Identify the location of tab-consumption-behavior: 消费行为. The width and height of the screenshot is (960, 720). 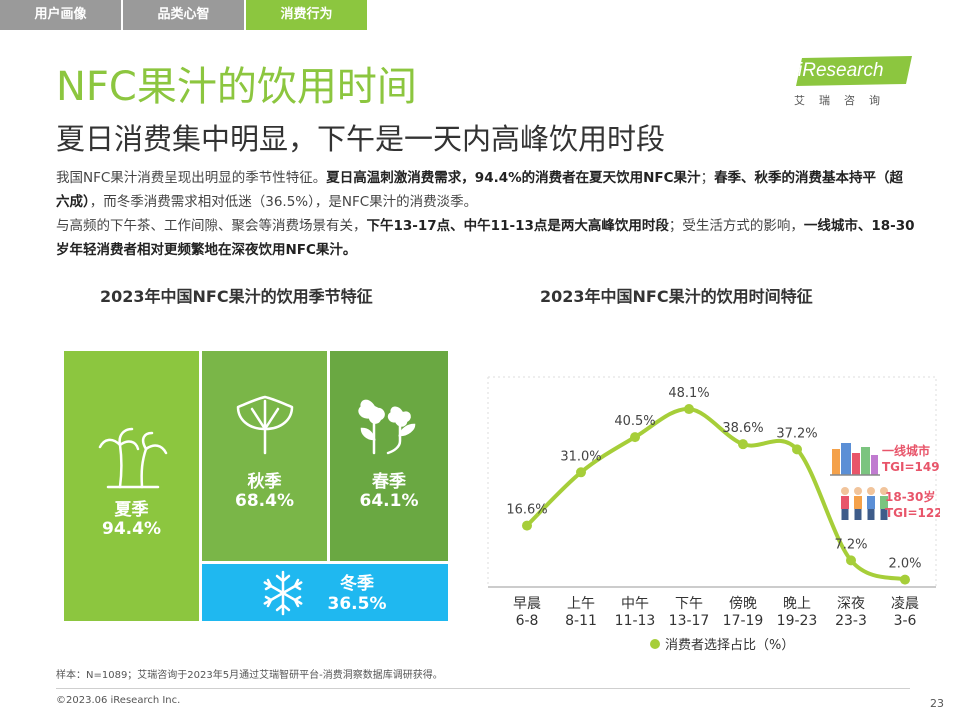
(306, 15).